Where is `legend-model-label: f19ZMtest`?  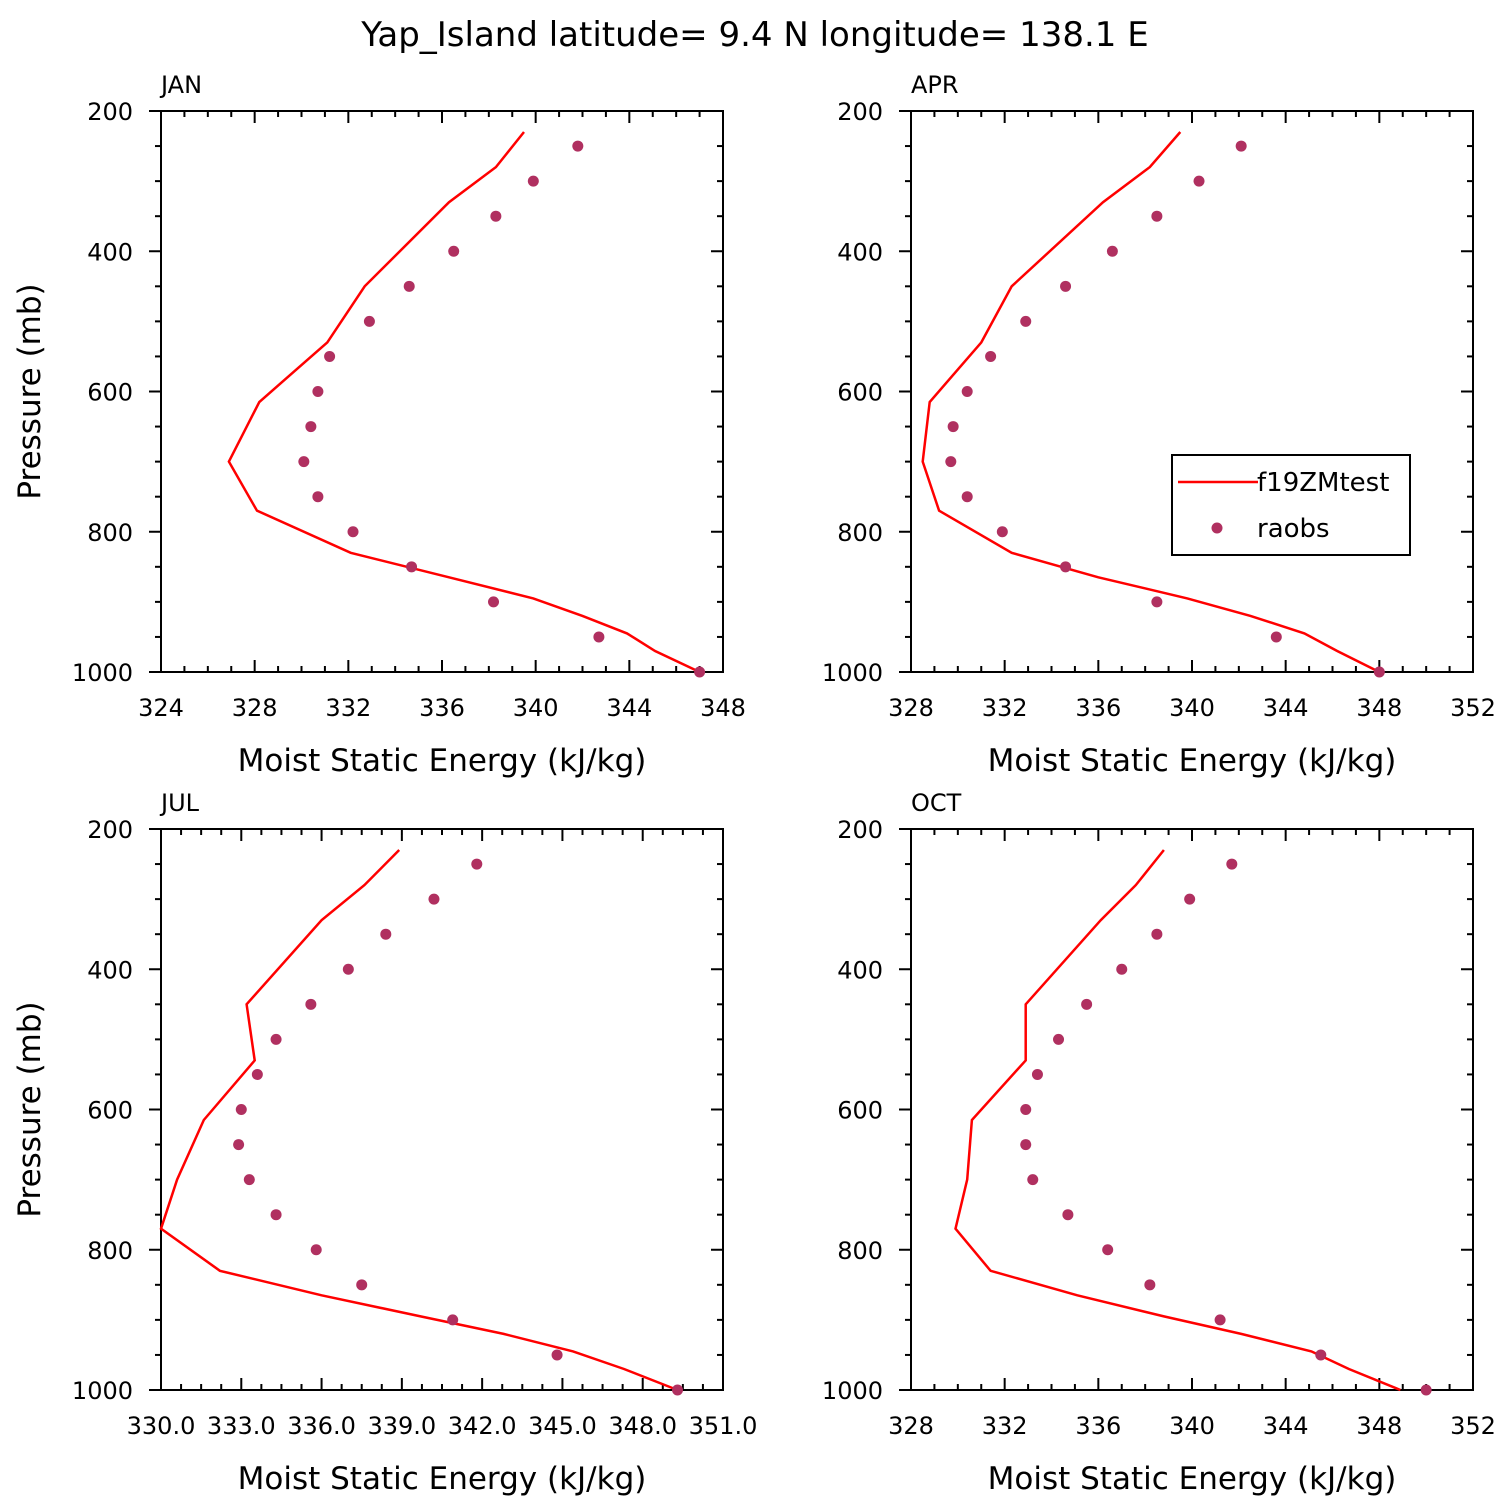
legend-model-label: f19ZMtest is located at coordinates (1323, 483).